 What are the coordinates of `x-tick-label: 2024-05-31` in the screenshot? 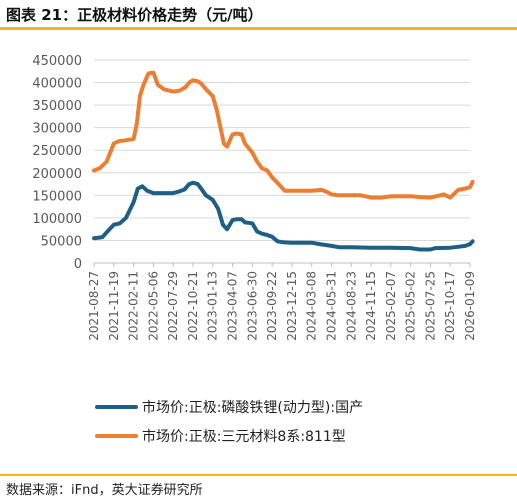 It's located at (331, 306).